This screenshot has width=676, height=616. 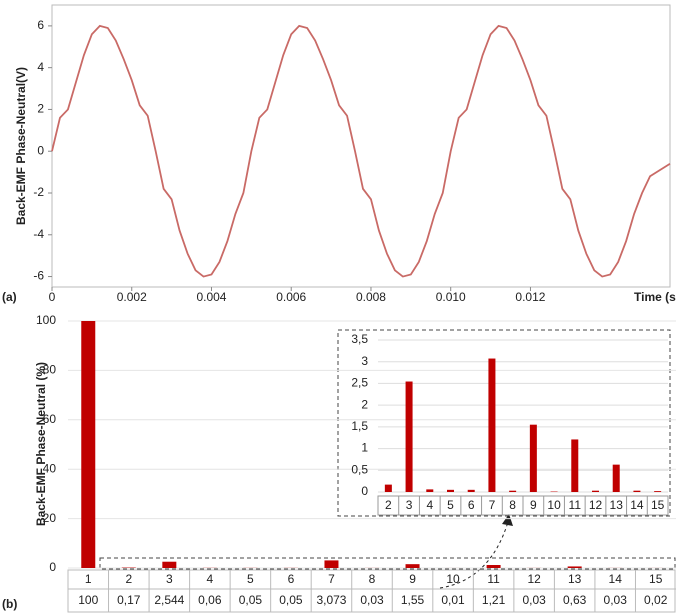 I want to click on inset-category-label: 13, so click(x=617, y=505).